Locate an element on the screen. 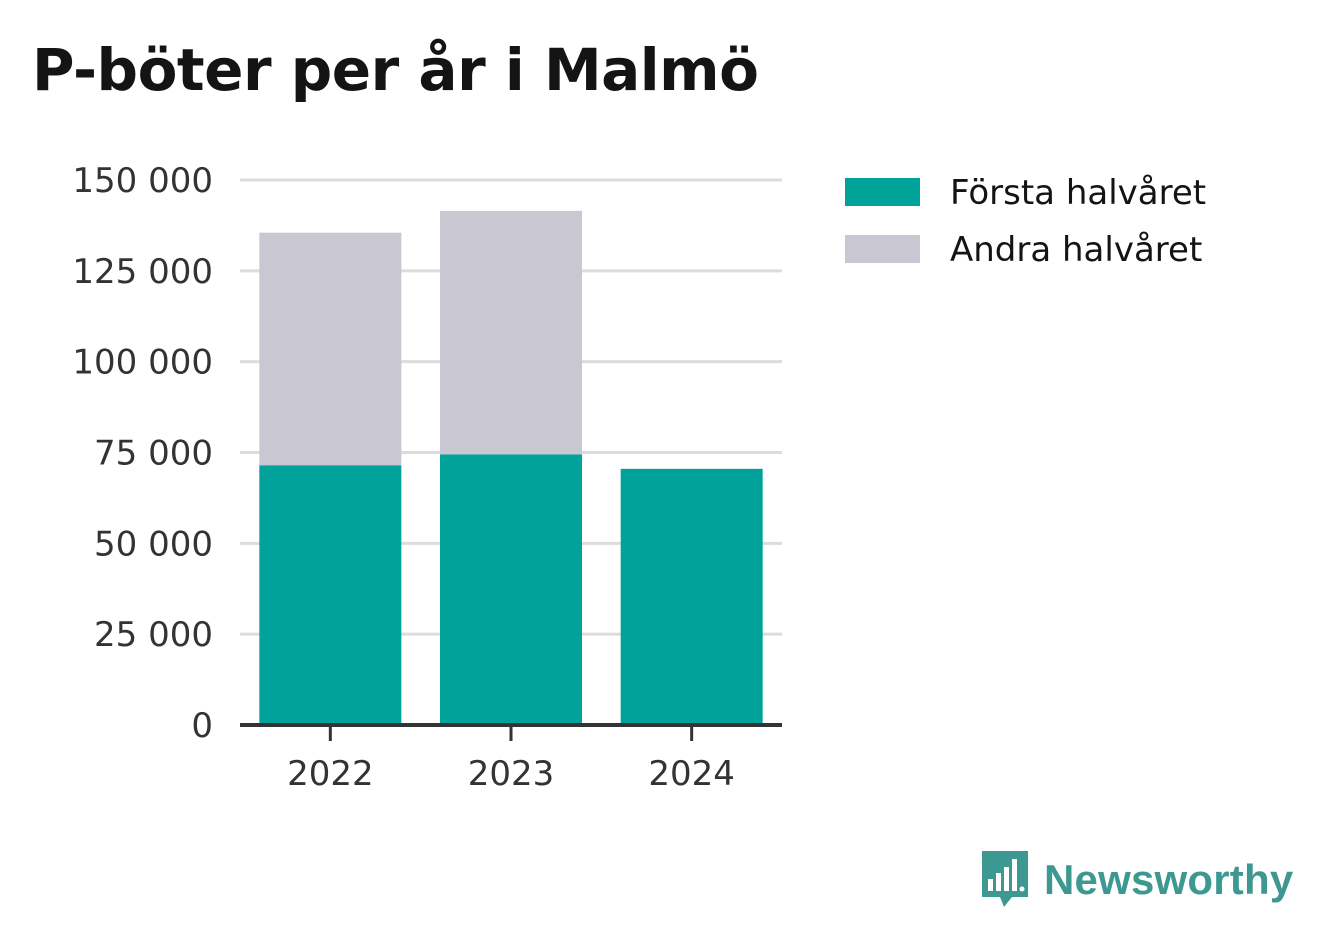 The height and width of the screenshot is (939, 1322). brand-name: Newsworthy is located at coordinates (1169, 879).